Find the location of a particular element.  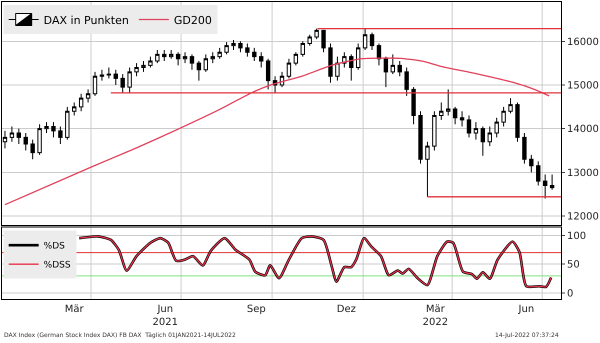

x-tick-label: Mär is located at coordinates (74, 309).